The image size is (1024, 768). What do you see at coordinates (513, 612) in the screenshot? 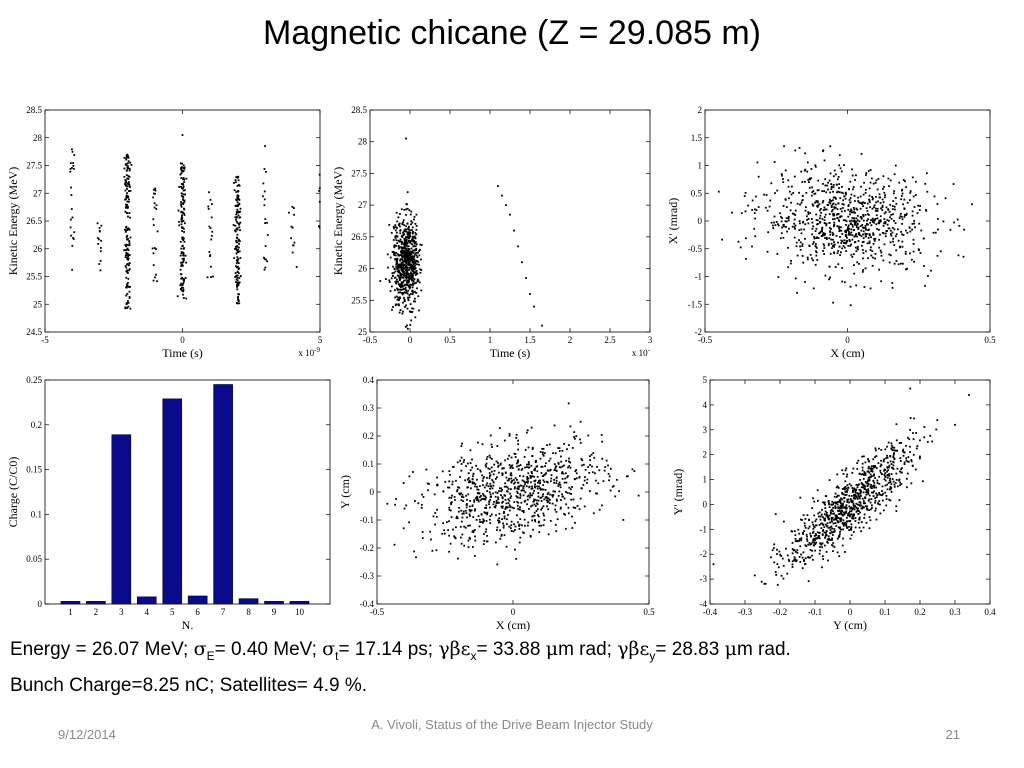
I see `x-tick-label: 0` at bounding box center [513, 612].